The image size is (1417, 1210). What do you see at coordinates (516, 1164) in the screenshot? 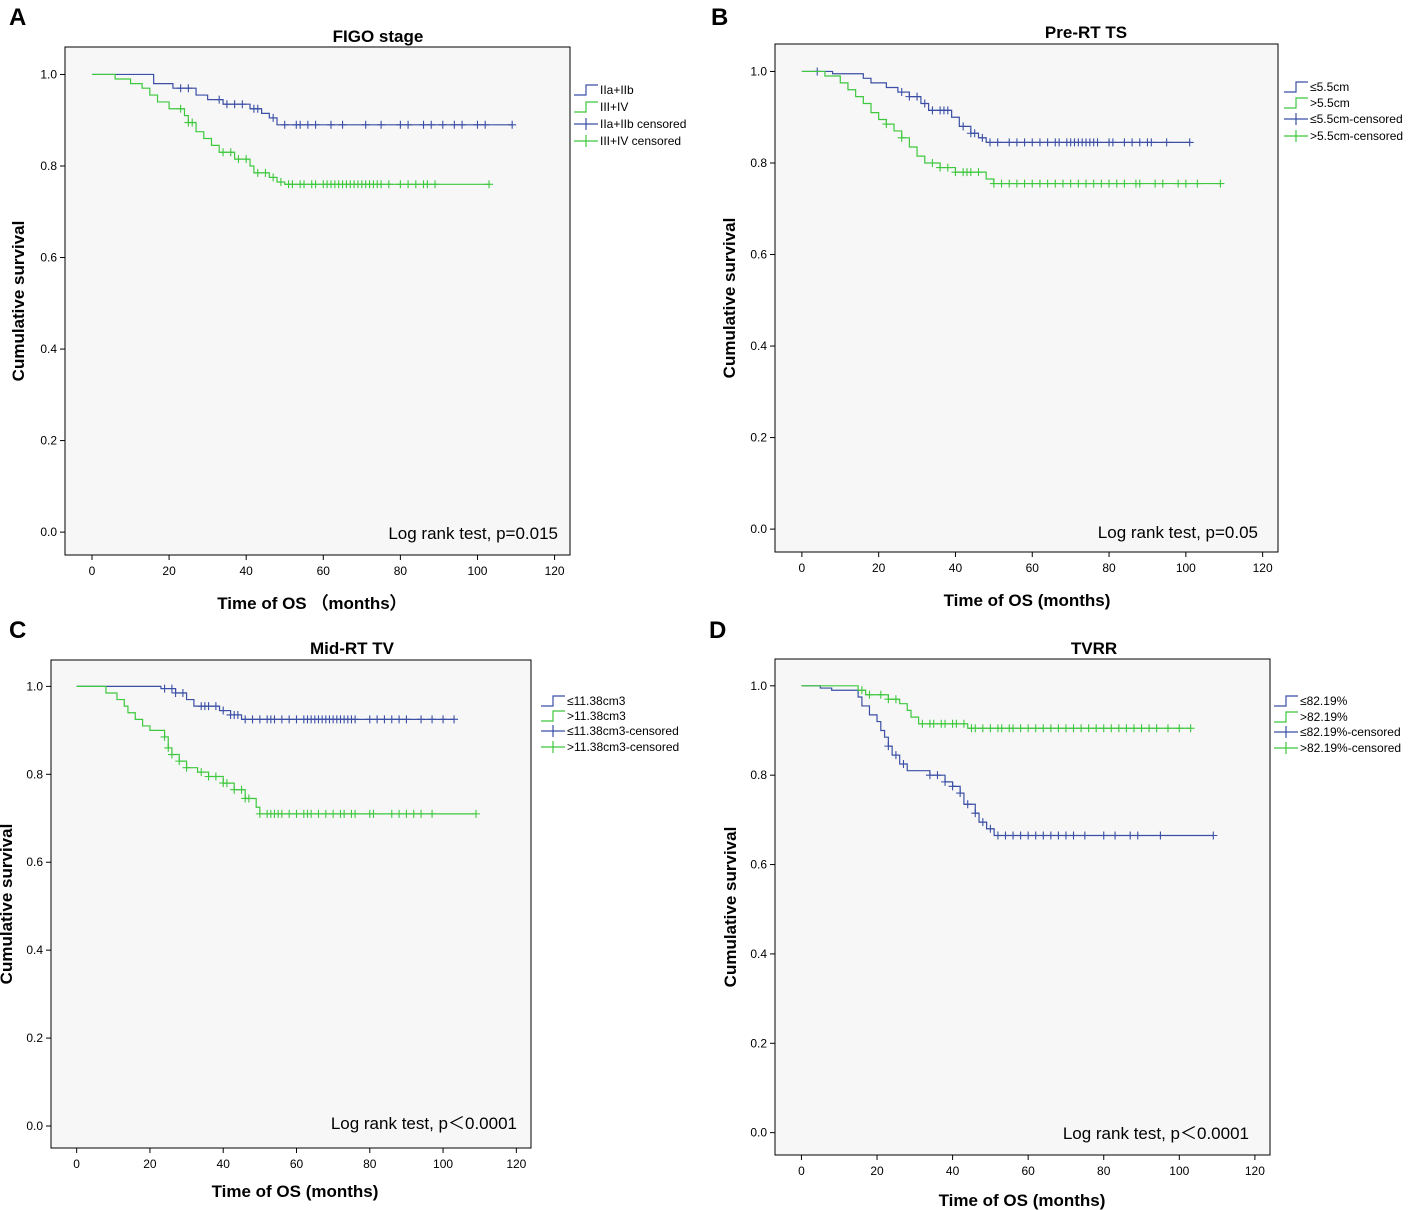
I see `x-tick-label: 120` at bounding box center [516, 1164].